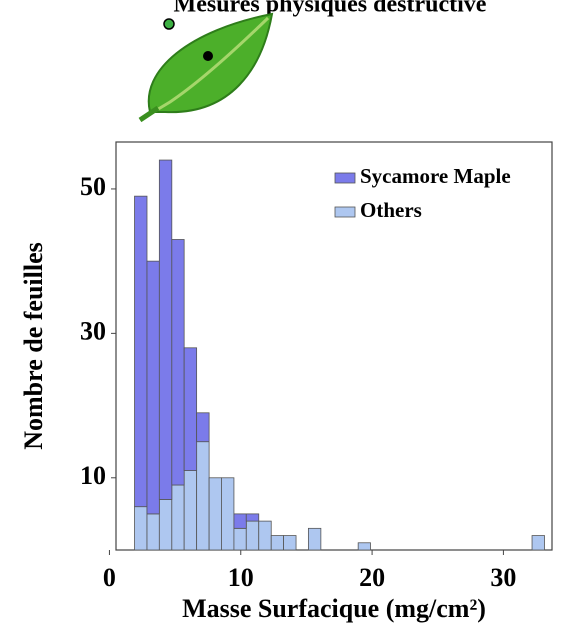 The height and width of the screenshot is (632, 564). Describe the element at coordinates (93, 330) in the screenshot. I see `y-tick-label: 30` at that location.